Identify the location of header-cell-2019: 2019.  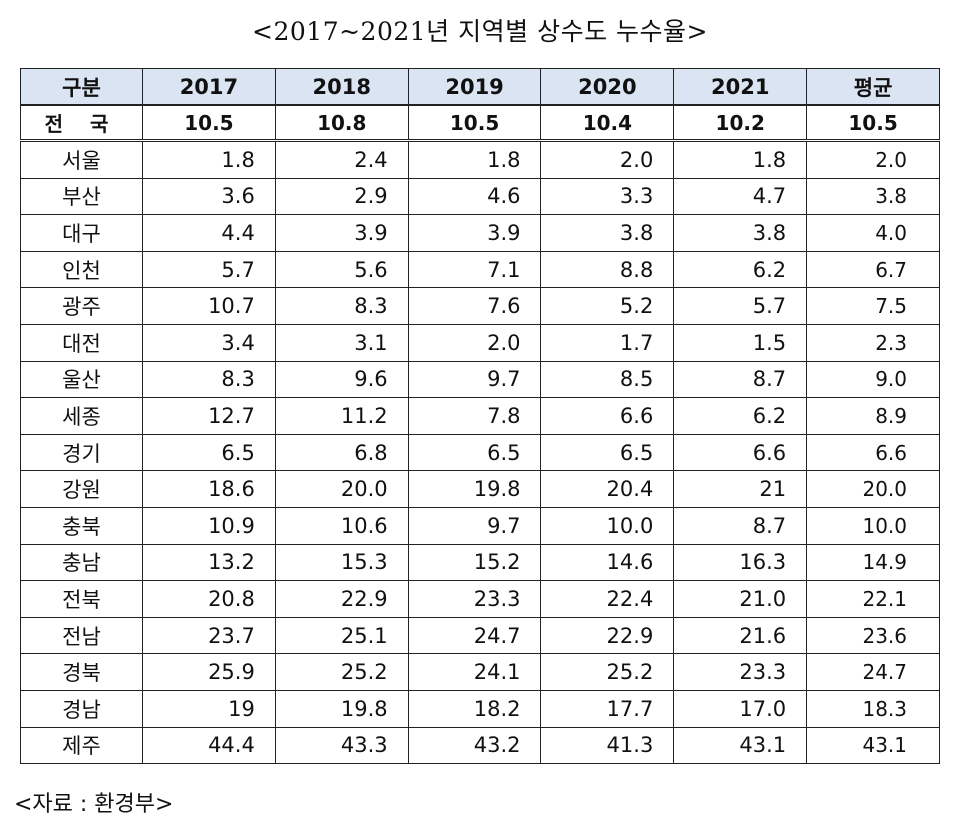
(474, 87).